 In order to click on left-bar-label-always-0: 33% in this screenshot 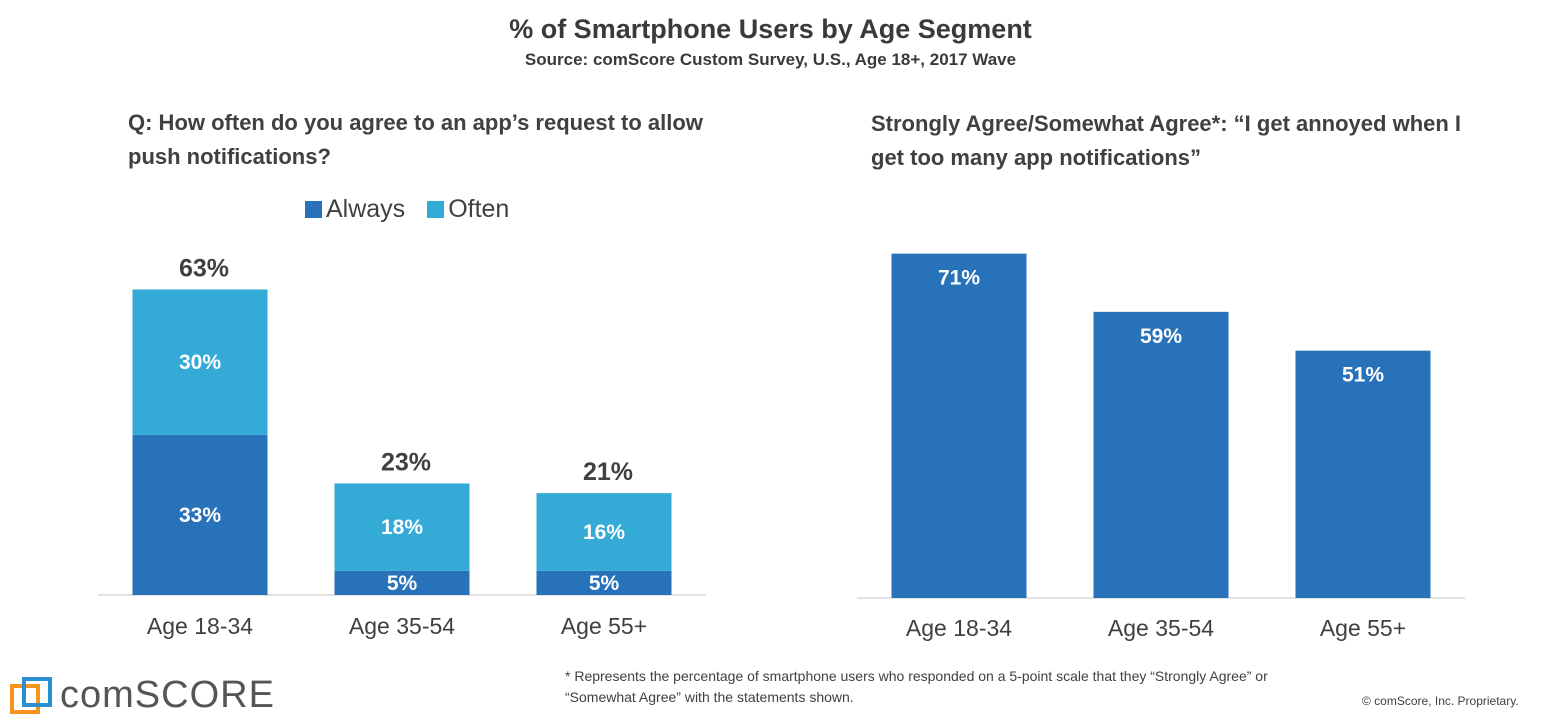, I will do `click(200, 515)`.